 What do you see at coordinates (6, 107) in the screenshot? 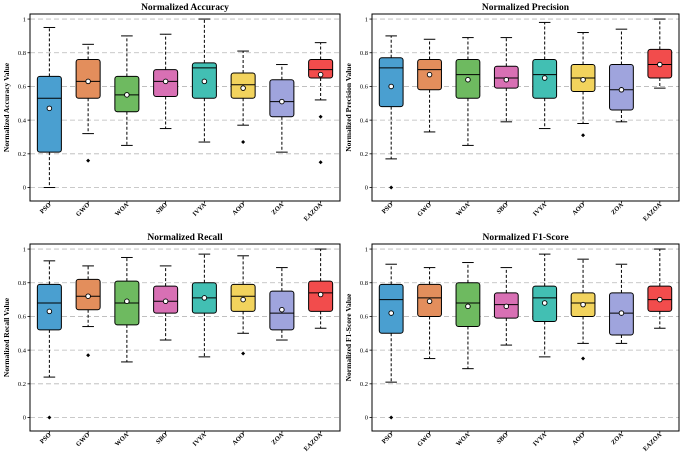
I see `y-axis-label: Normalized Accuracy Value` at bounding box center [6, 107].